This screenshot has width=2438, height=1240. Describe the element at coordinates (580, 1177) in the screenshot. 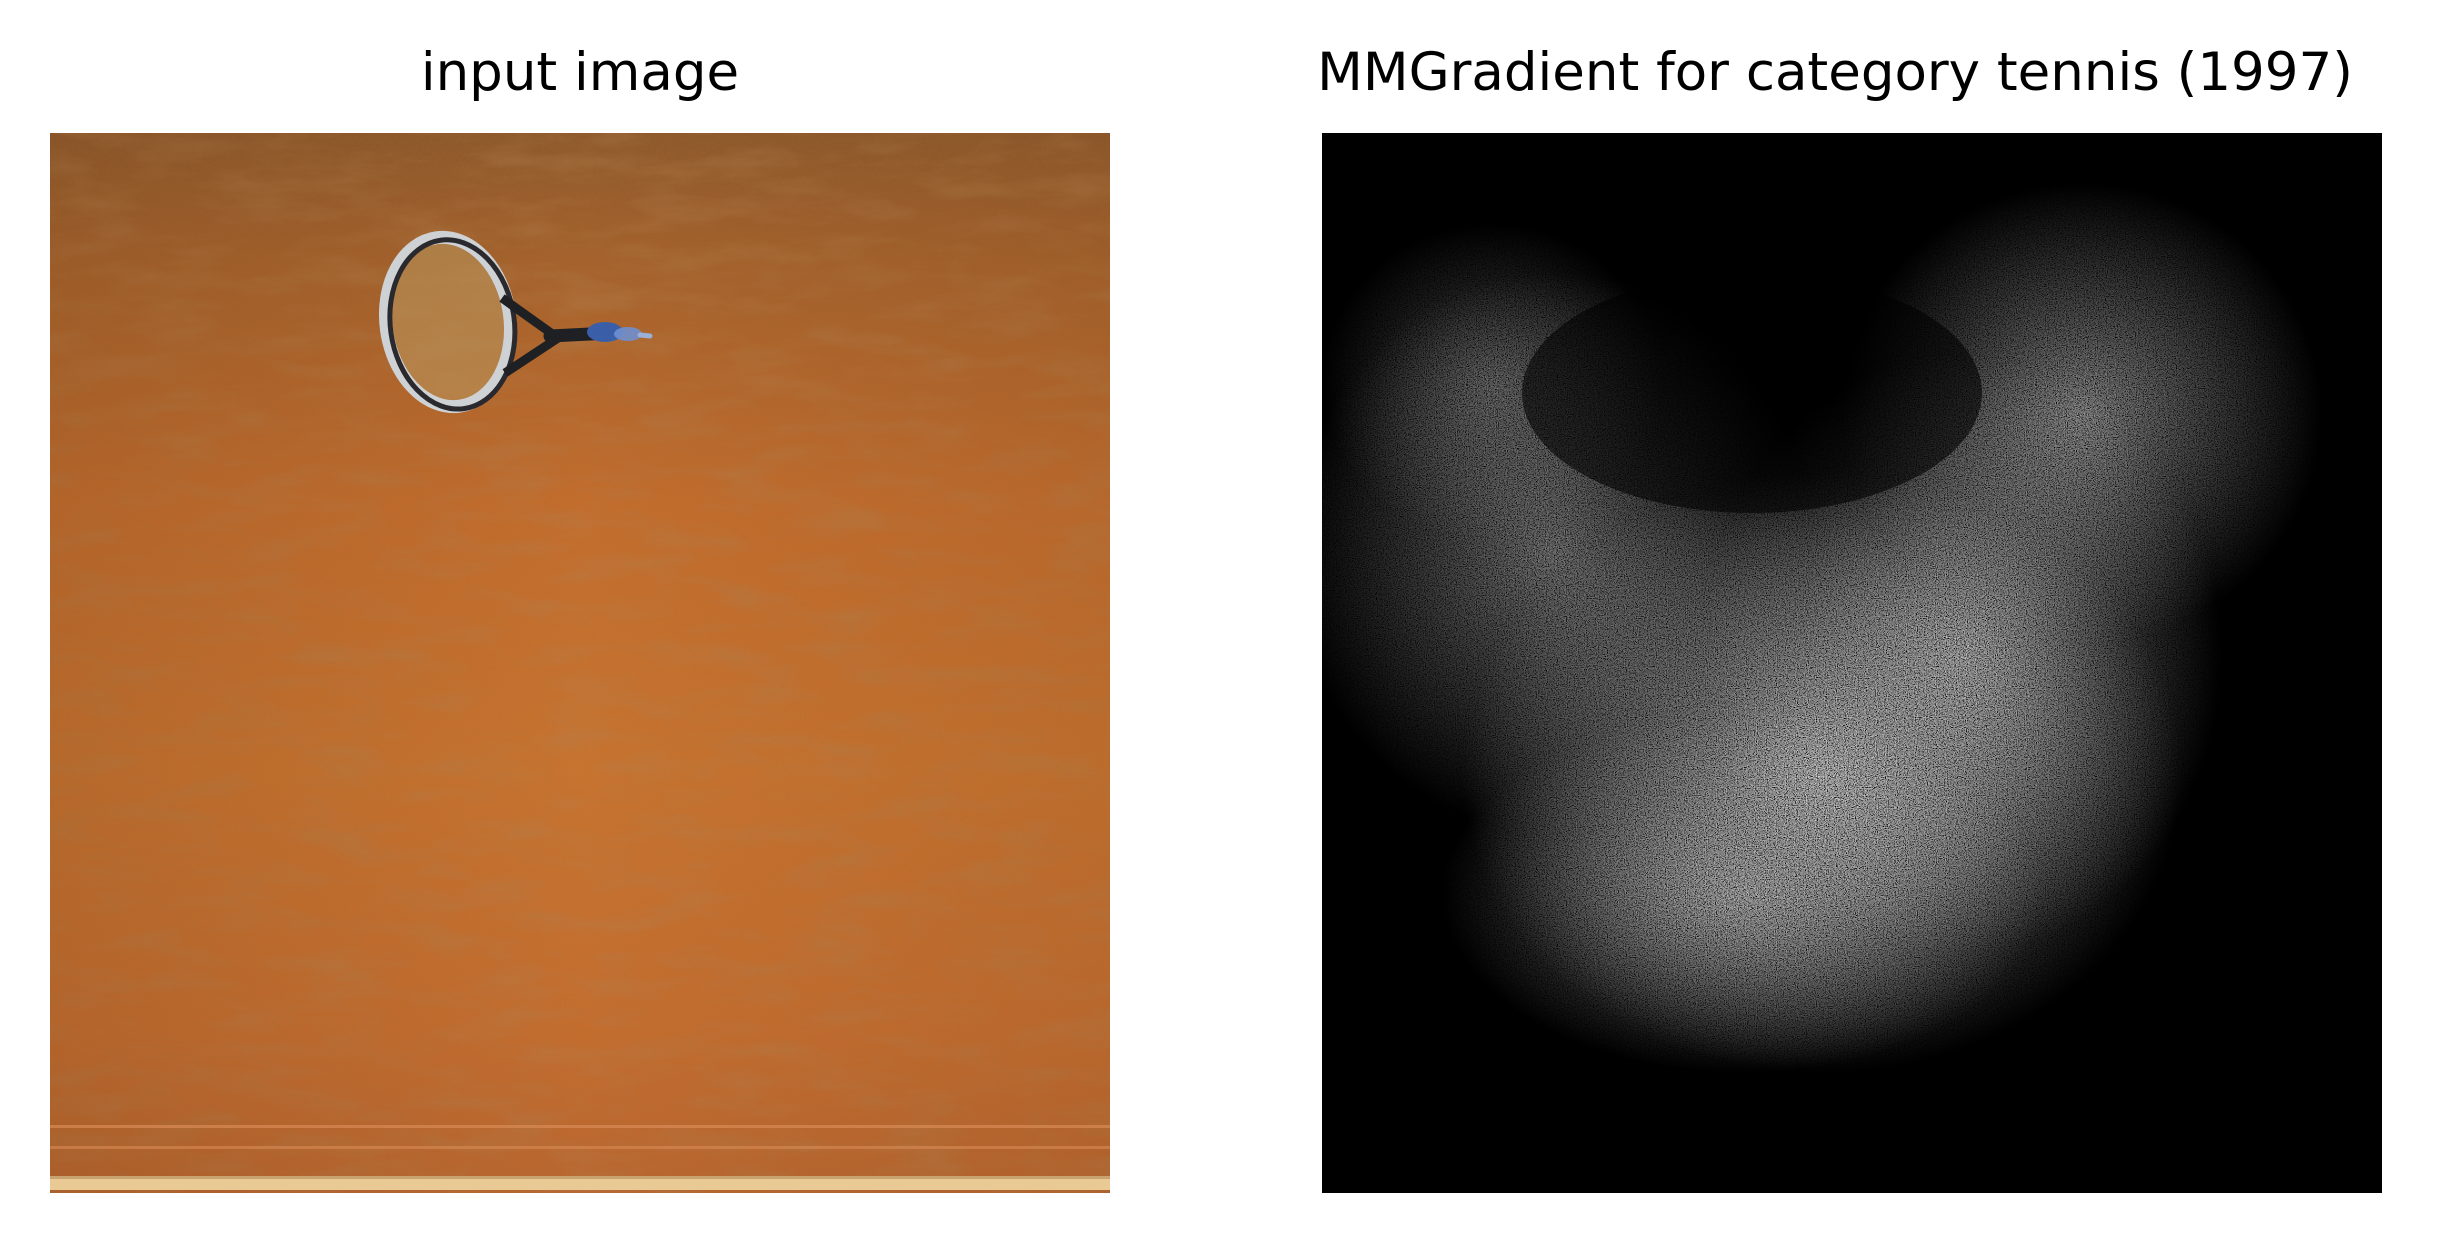

I see `court-baseline-edge` at that location.